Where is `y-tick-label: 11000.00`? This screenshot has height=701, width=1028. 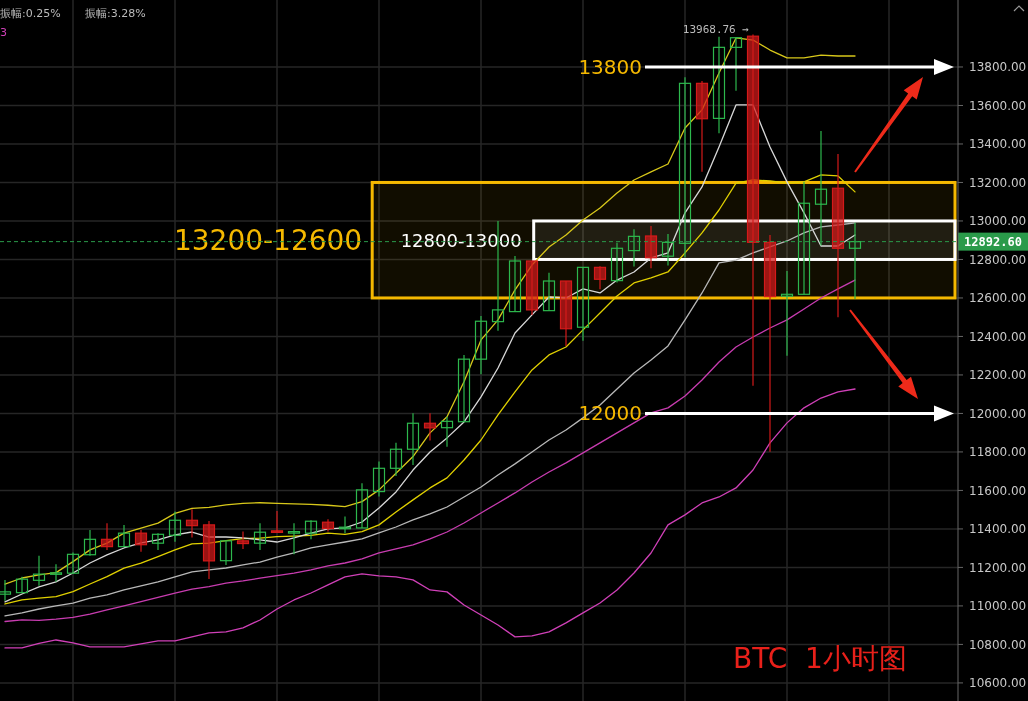
y-tick-label: 11000.00 is located at coordinates (998, 606).